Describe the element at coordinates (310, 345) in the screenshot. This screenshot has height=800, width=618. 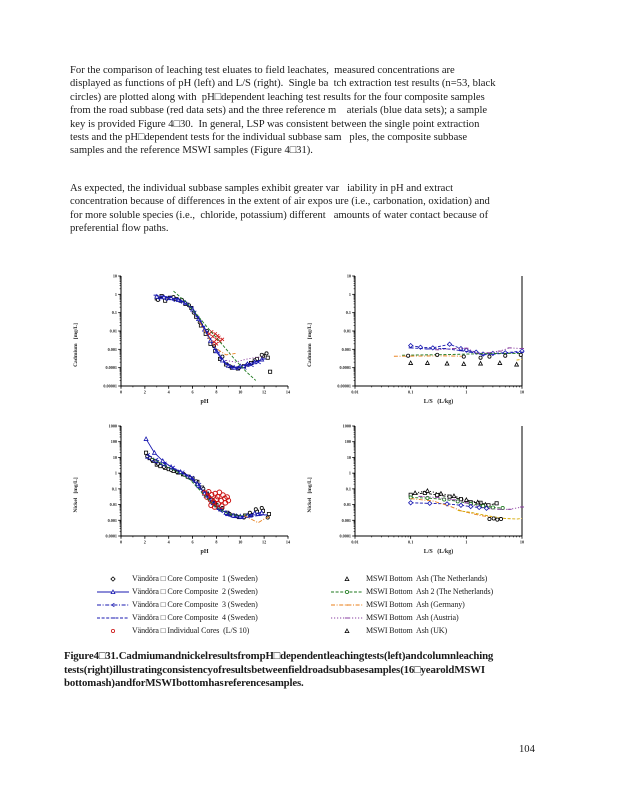
I see `svg-text: Cadmium [mg/L]` at that location.